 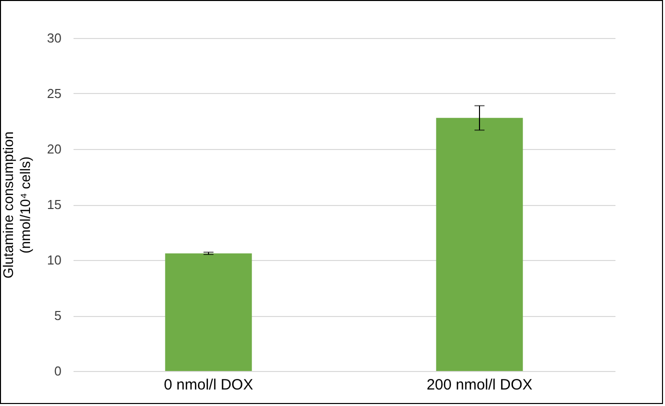 I want to click on y-tick-label: 10, so click(x=54, y=260).